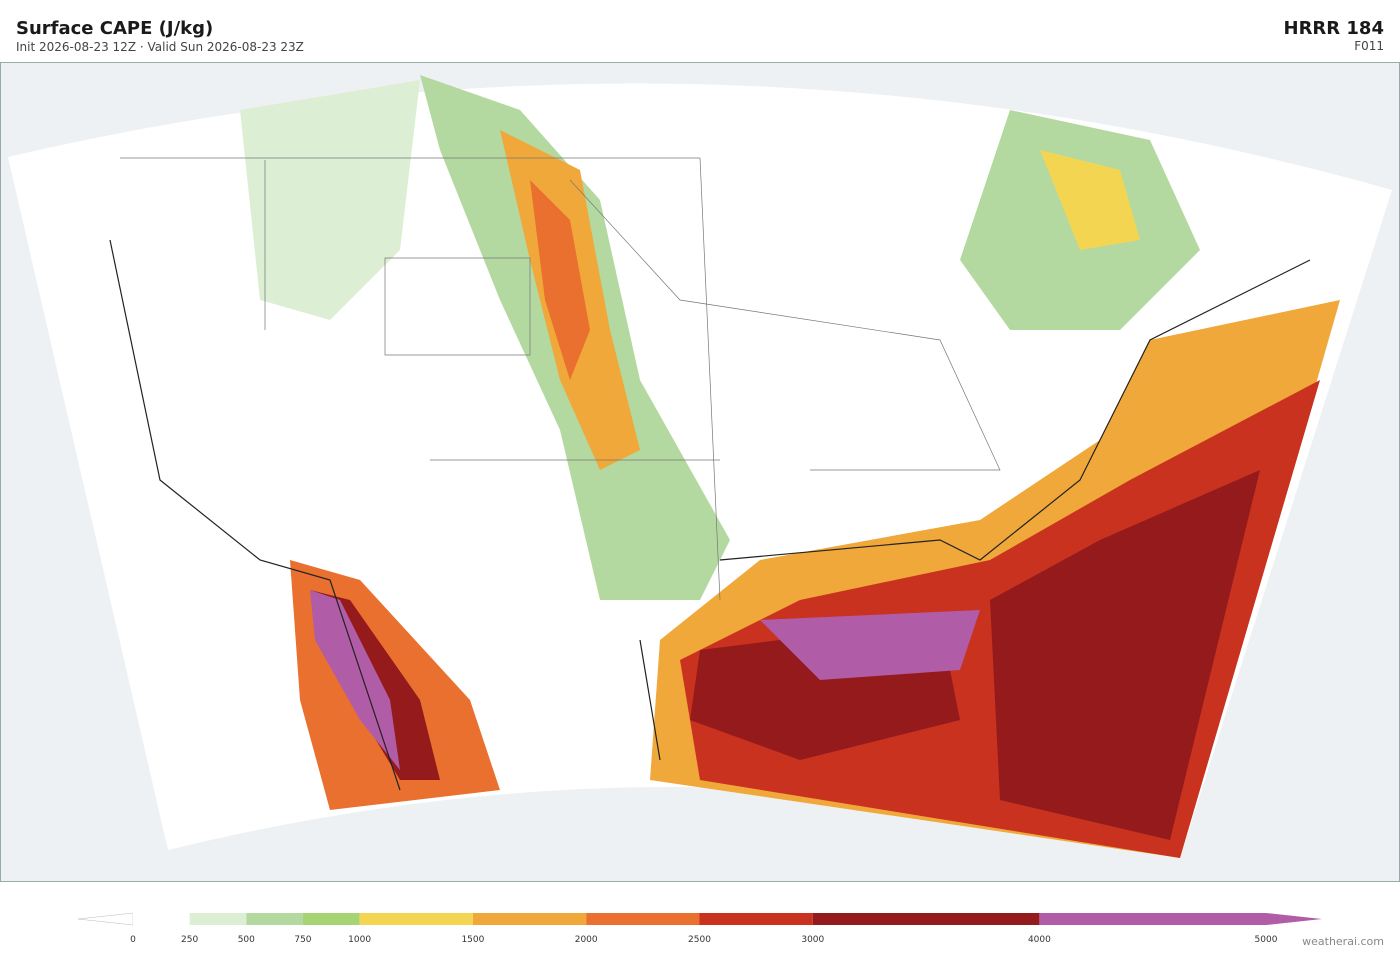 The width and height of the screenshot is (1400, 956). Describe the element at coordinates (699, 940) in the screenshot. I see `colorbar-tick-label: 2500` at that location.